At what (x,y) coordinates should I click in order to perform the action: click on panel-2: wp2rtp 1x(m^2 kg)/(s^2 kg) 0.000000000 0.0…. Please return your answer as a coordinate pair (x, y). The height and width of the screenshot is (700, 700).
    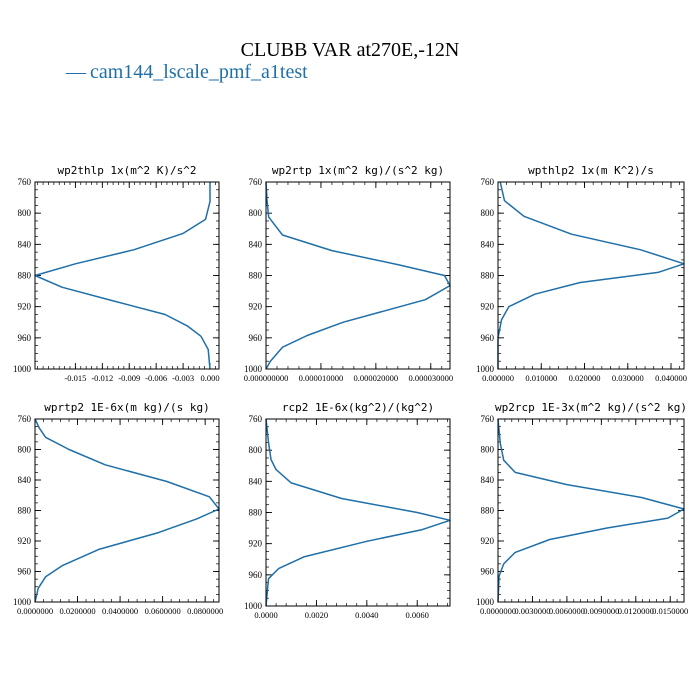
    Looking at the image, I should click on (348, 273).